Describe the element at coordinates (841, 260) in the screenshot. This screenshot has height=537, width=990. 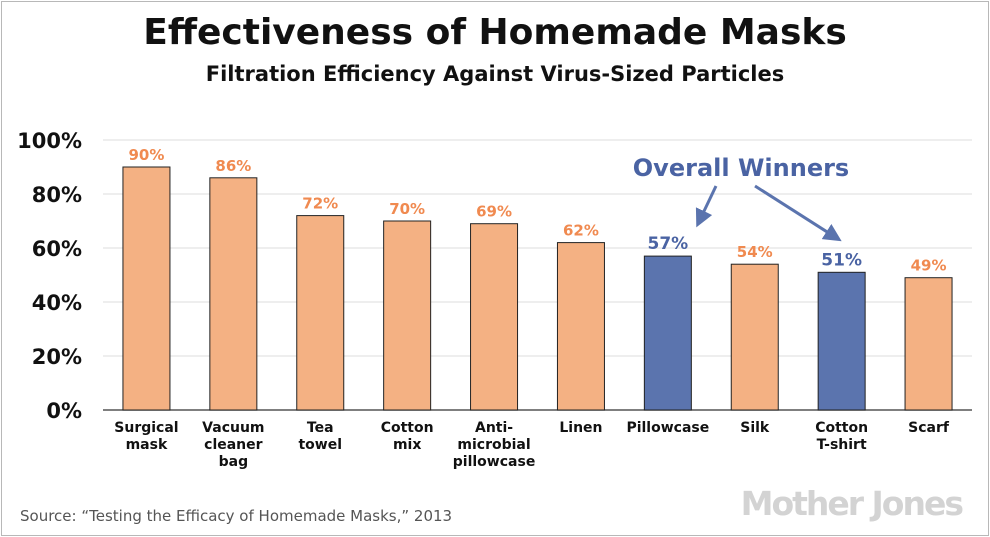
I see `bar-value-label: 51%` at that location.